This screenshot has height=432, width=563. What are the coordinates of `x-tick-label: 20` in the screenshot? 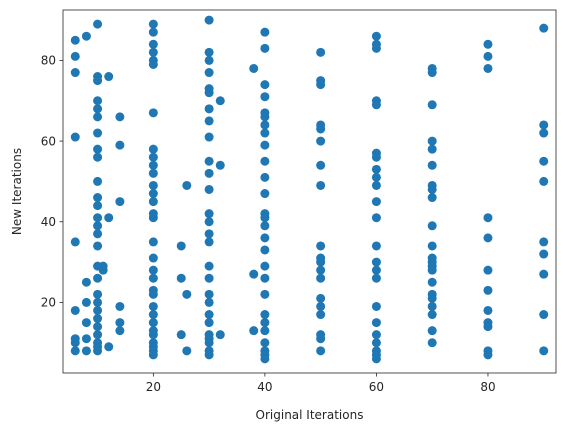 It's located at (153, 387).